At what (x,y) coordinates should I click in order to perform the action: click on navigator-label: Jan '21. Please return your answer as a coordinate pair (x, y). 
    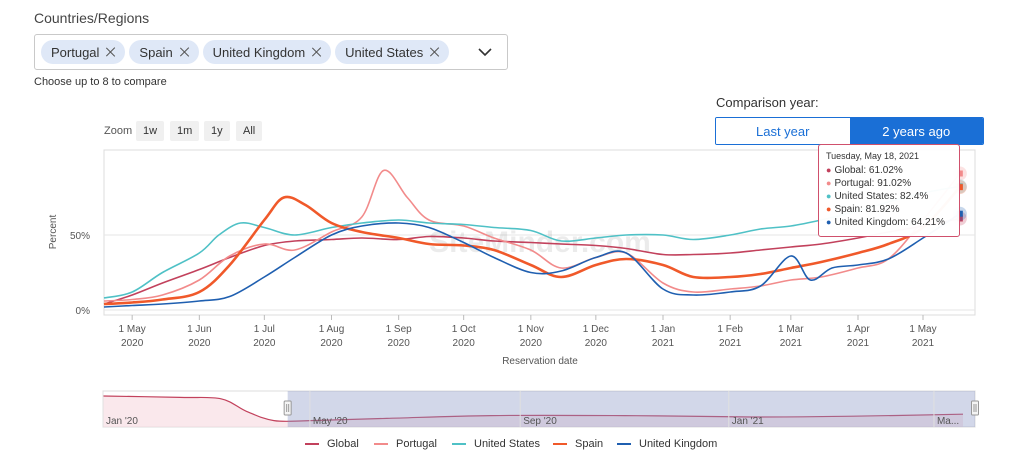
    Looking at the image, I should click on (748, 421).